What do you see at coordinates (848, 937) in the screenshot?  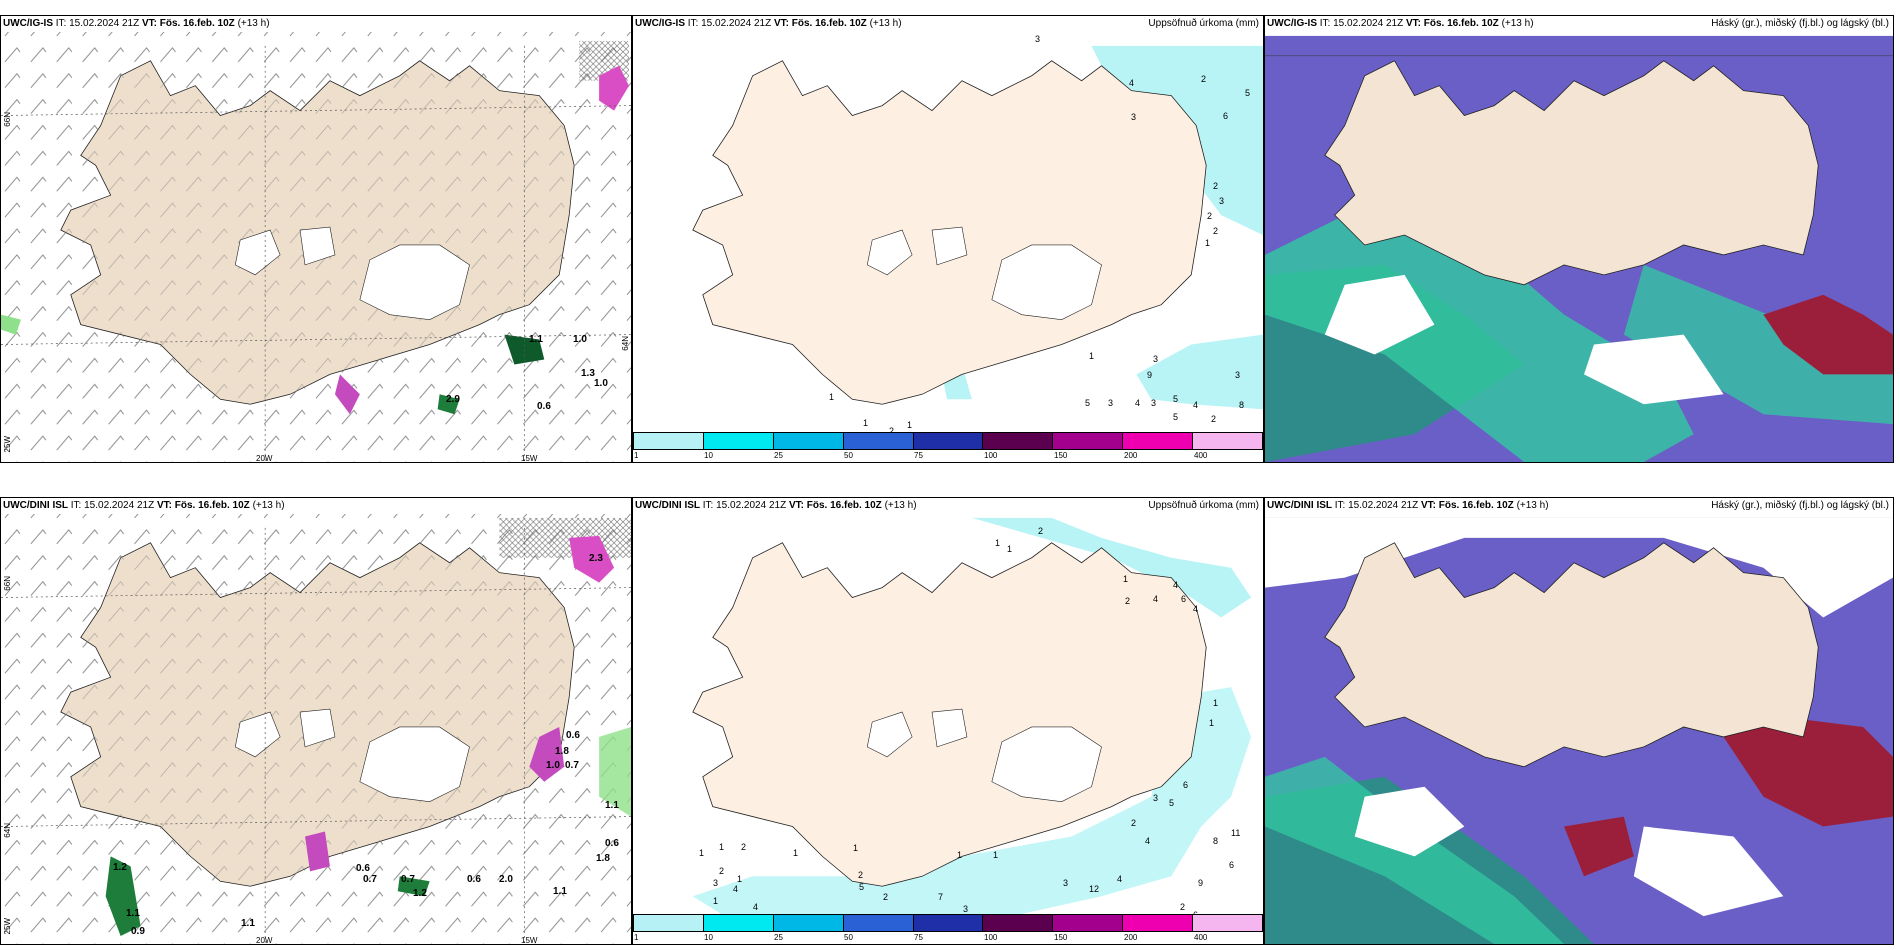 I see `colorbar-label: 50` at bounding box center [848, 937].